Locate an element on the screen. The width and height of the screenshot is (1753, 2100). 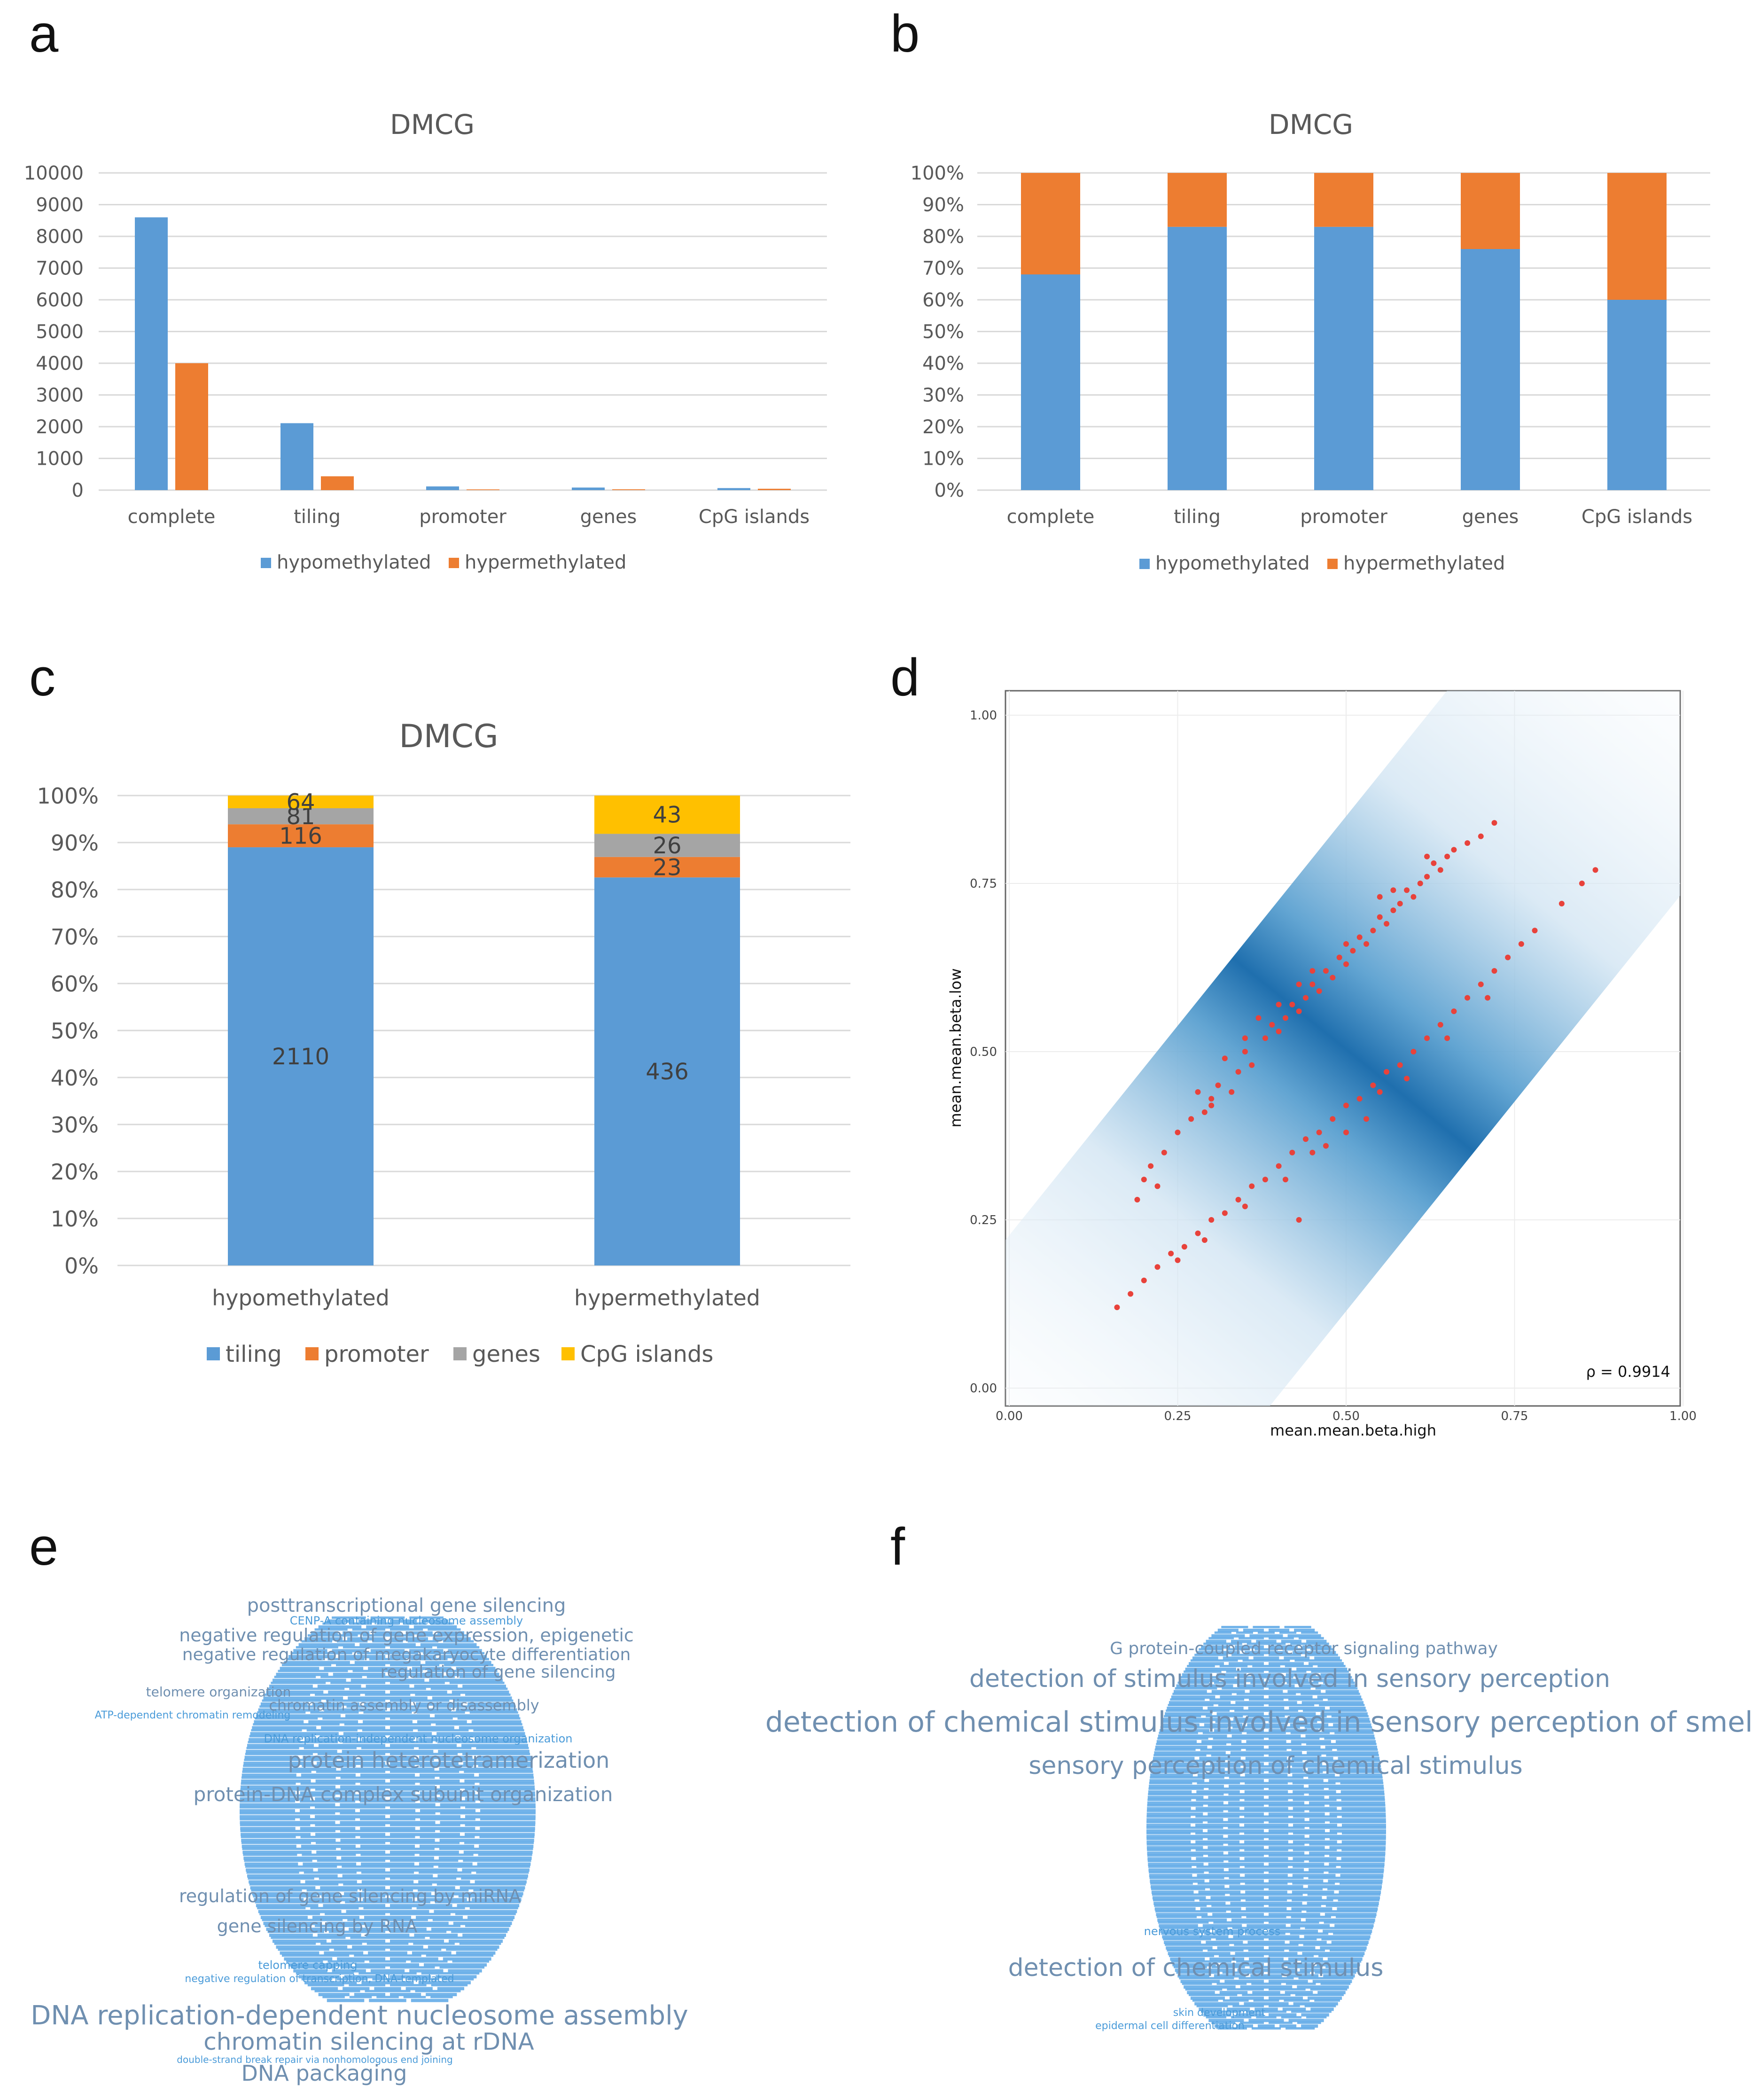
x-tick-label: 0.75 is located at coordinates (1514, 1416).